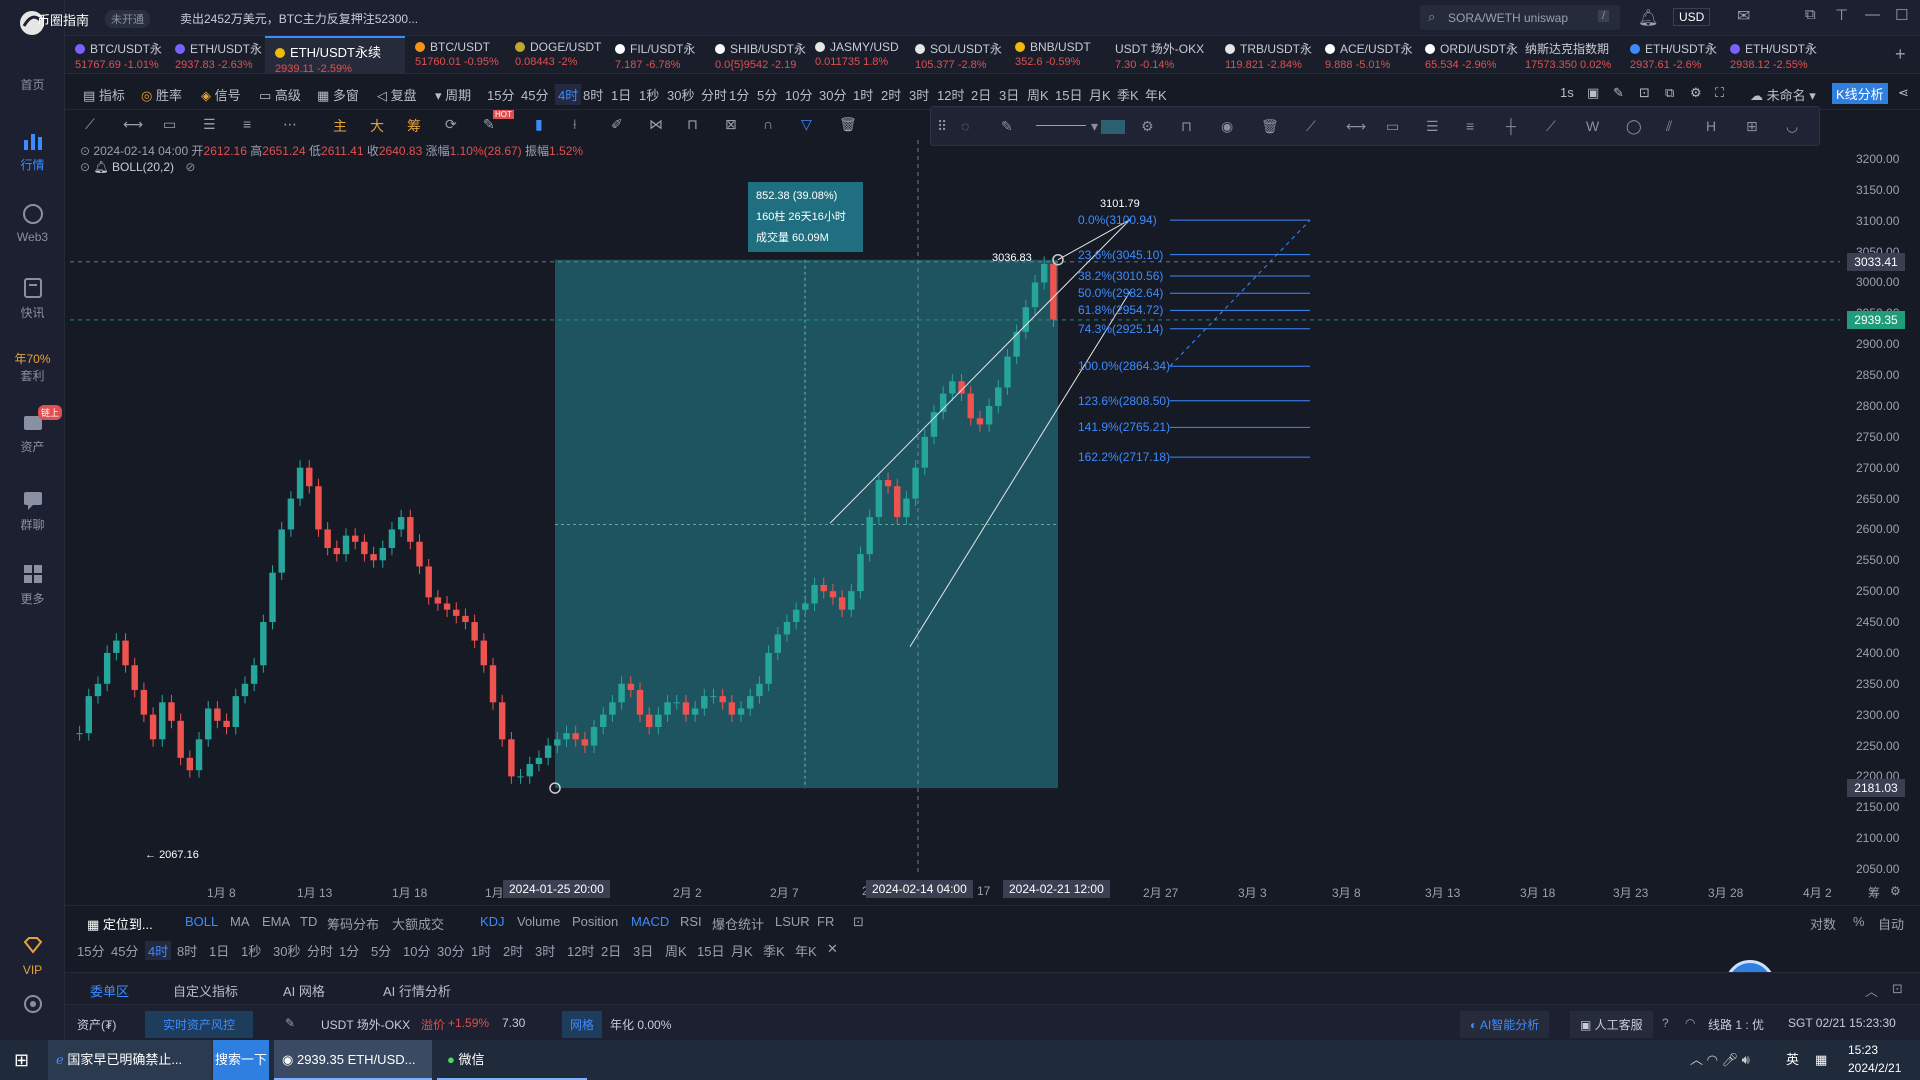  I want to click on toolbar-1: ◎ 胜率, so click(161, 94).